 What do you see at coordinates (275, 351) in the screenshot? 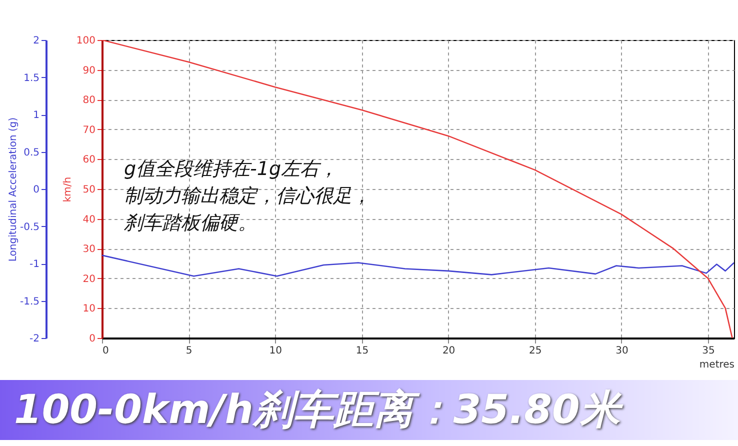
I see `x-tick-label: 10` at bounding box center [275, 351].